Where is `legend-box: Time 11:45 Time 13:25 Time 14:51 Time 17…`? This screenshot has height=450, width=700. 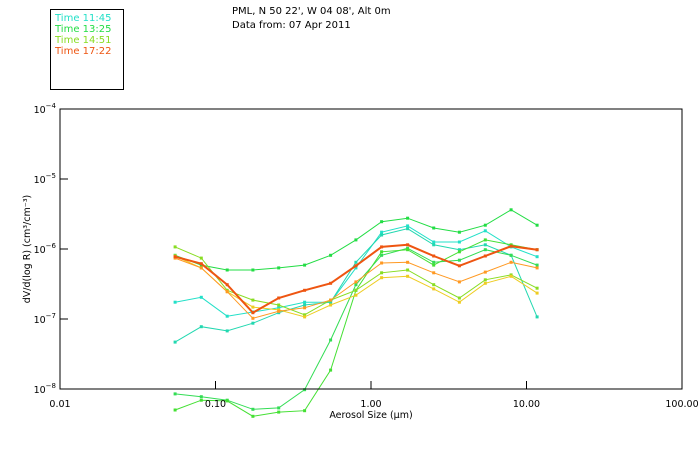 legend-box: Time 11:45 Time 13:25 Time 14:51 Time 17… is located at coordinates (87, 49).